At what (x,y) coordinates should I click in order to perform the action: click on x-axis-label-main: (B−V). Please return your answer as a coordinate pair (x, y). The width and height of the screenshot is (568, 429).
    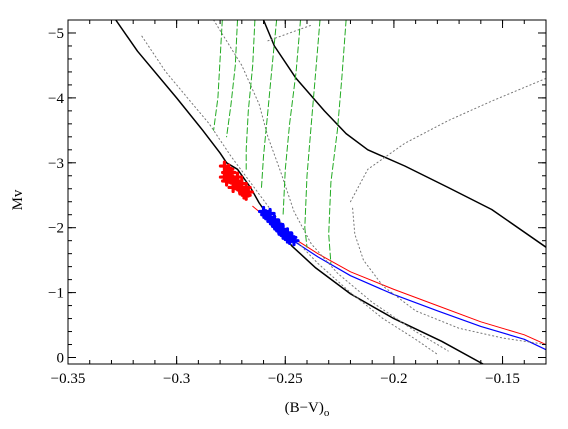
    Looking at the image, I should click on (304, 408).